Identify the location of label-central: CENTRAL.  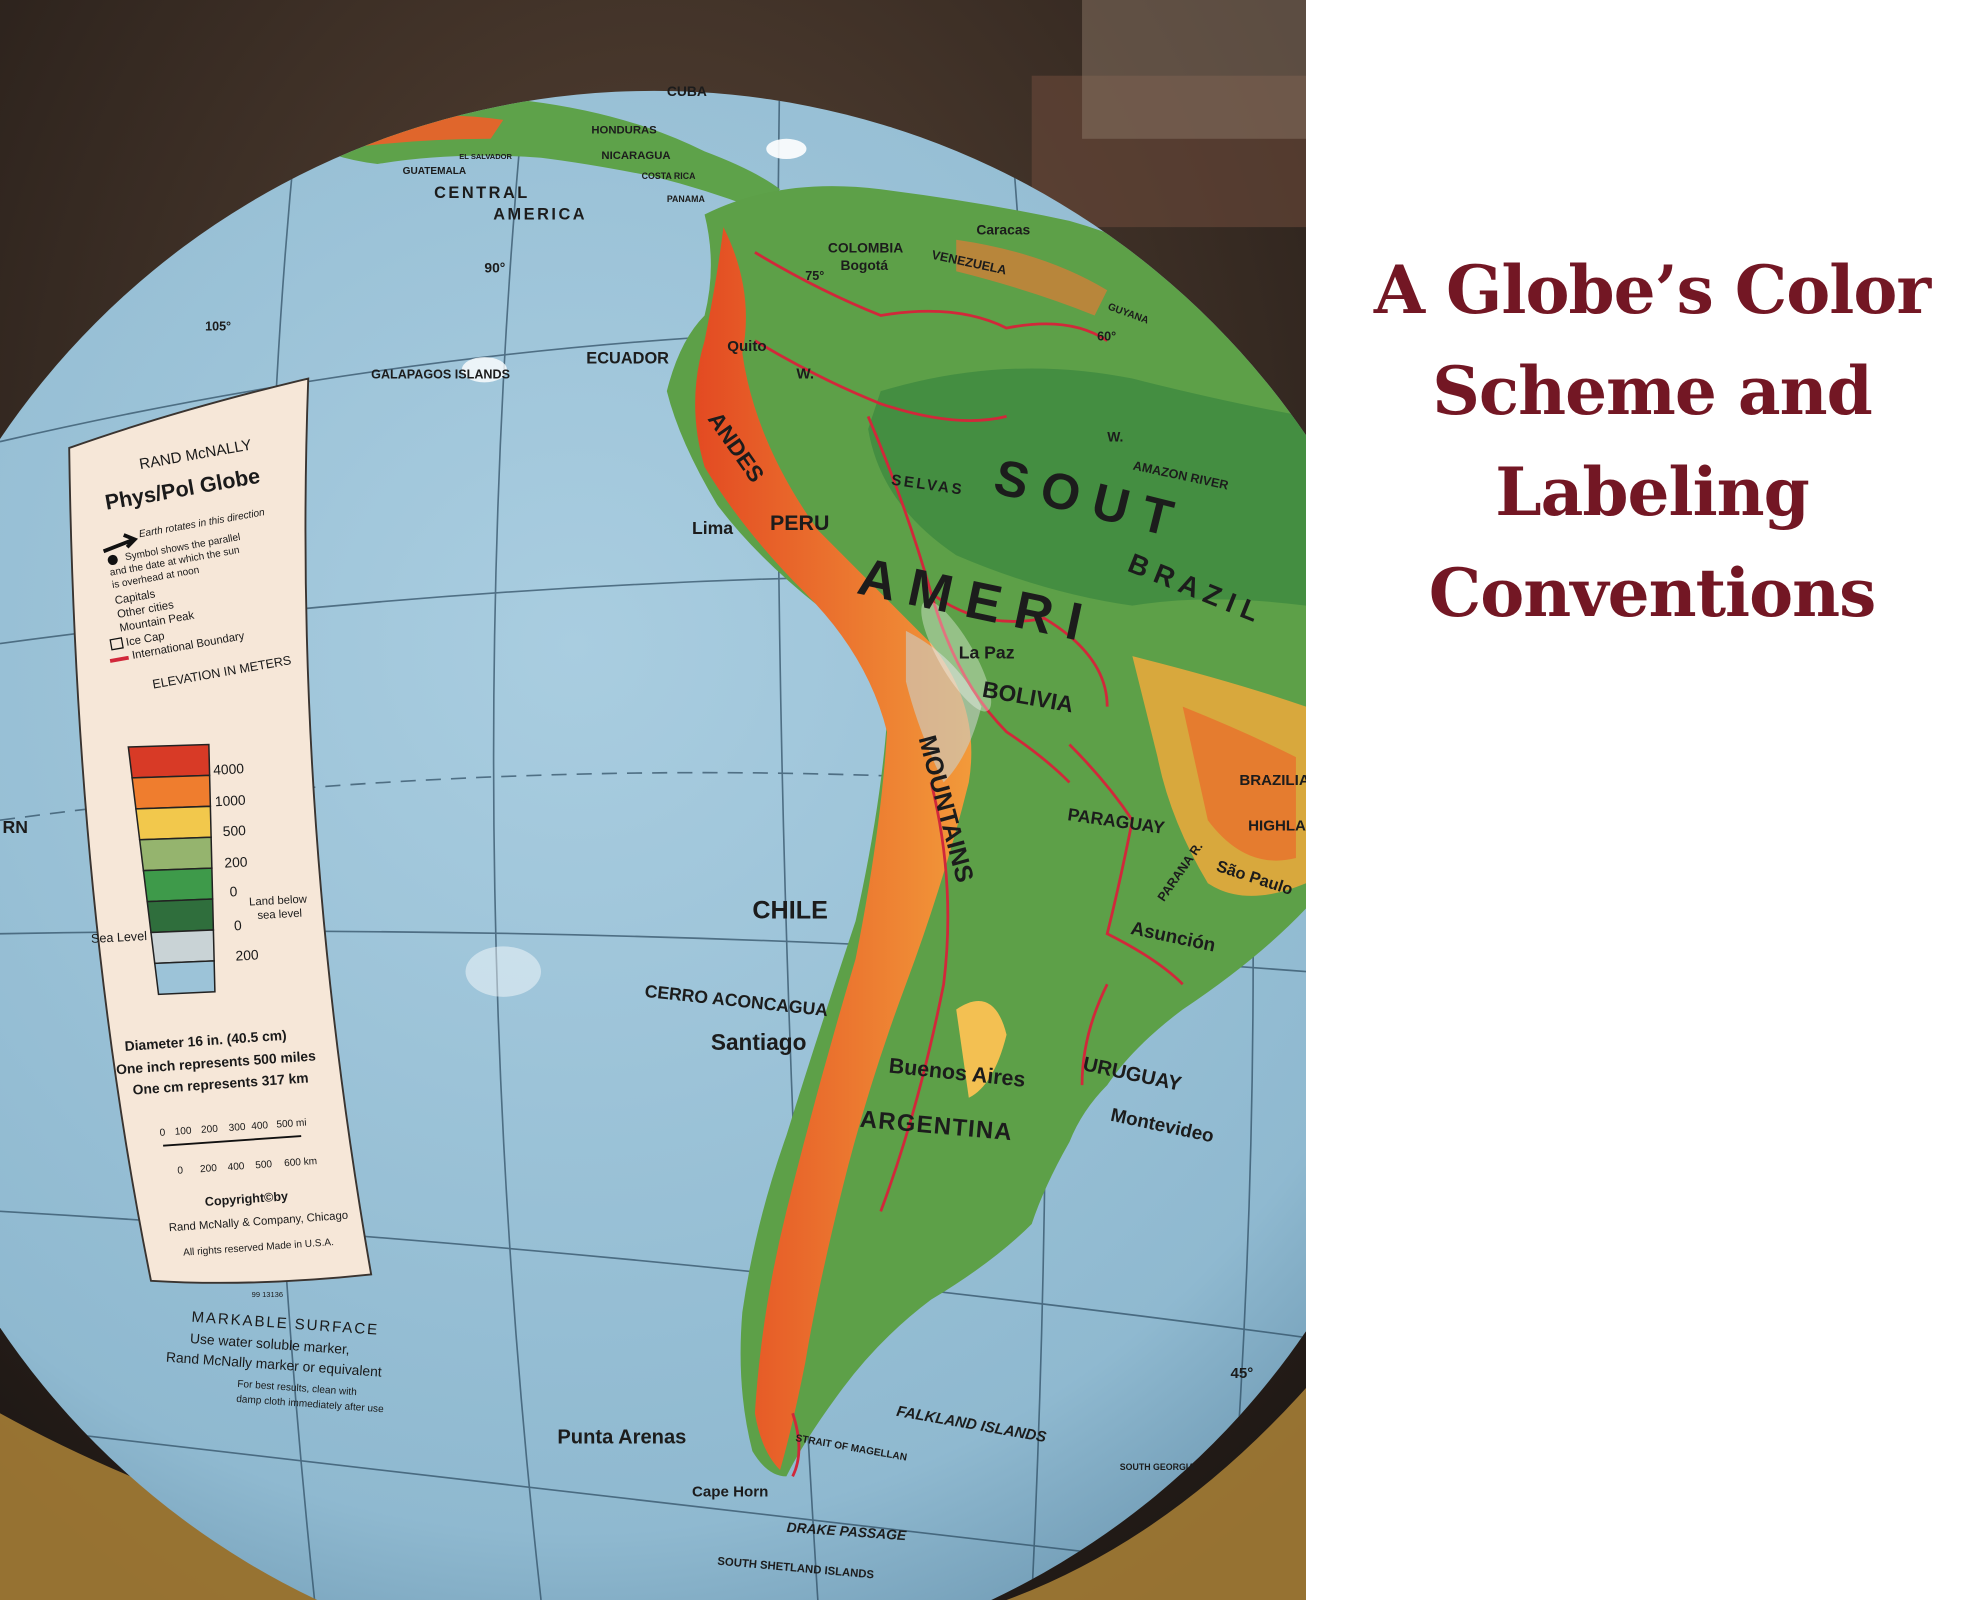
(482, 193).